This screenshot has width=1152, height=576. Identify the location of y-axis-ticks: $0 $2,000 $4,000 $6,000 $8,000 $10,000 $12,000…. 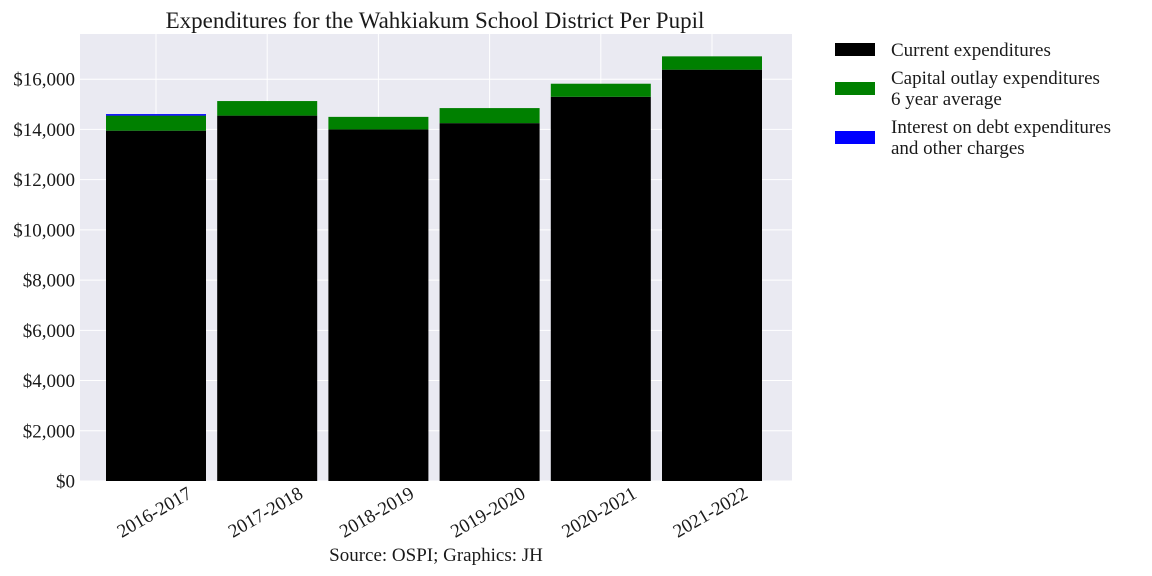
(44, 281).